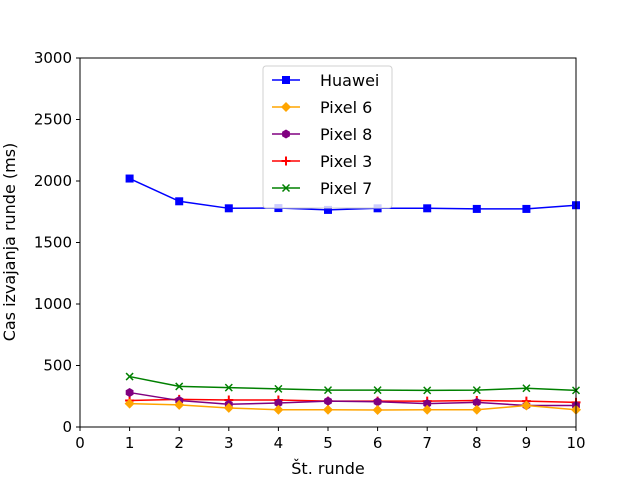 The width and height of the screenshot is (640, 480). Describe the element at coordinates (53, 243) in the screenshot. I see `y-tick-label: 1500` at that location.